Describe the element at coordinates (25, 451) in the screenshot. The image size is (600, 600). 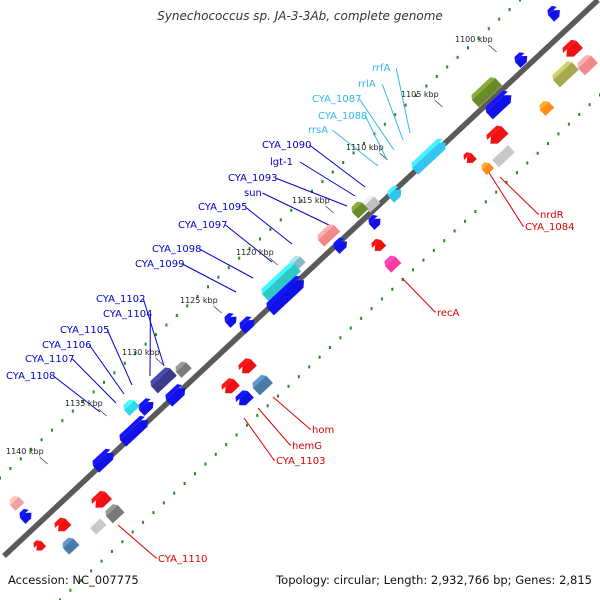
I see `scale-label: 1140 kbp` at that location.